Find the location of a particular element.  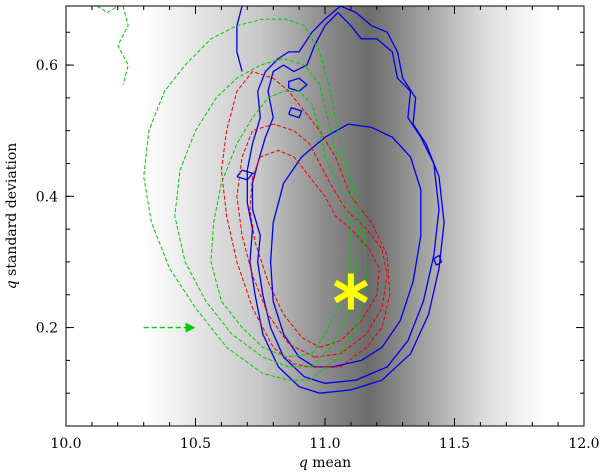

arrow-head is located at coordinates (190, 327).